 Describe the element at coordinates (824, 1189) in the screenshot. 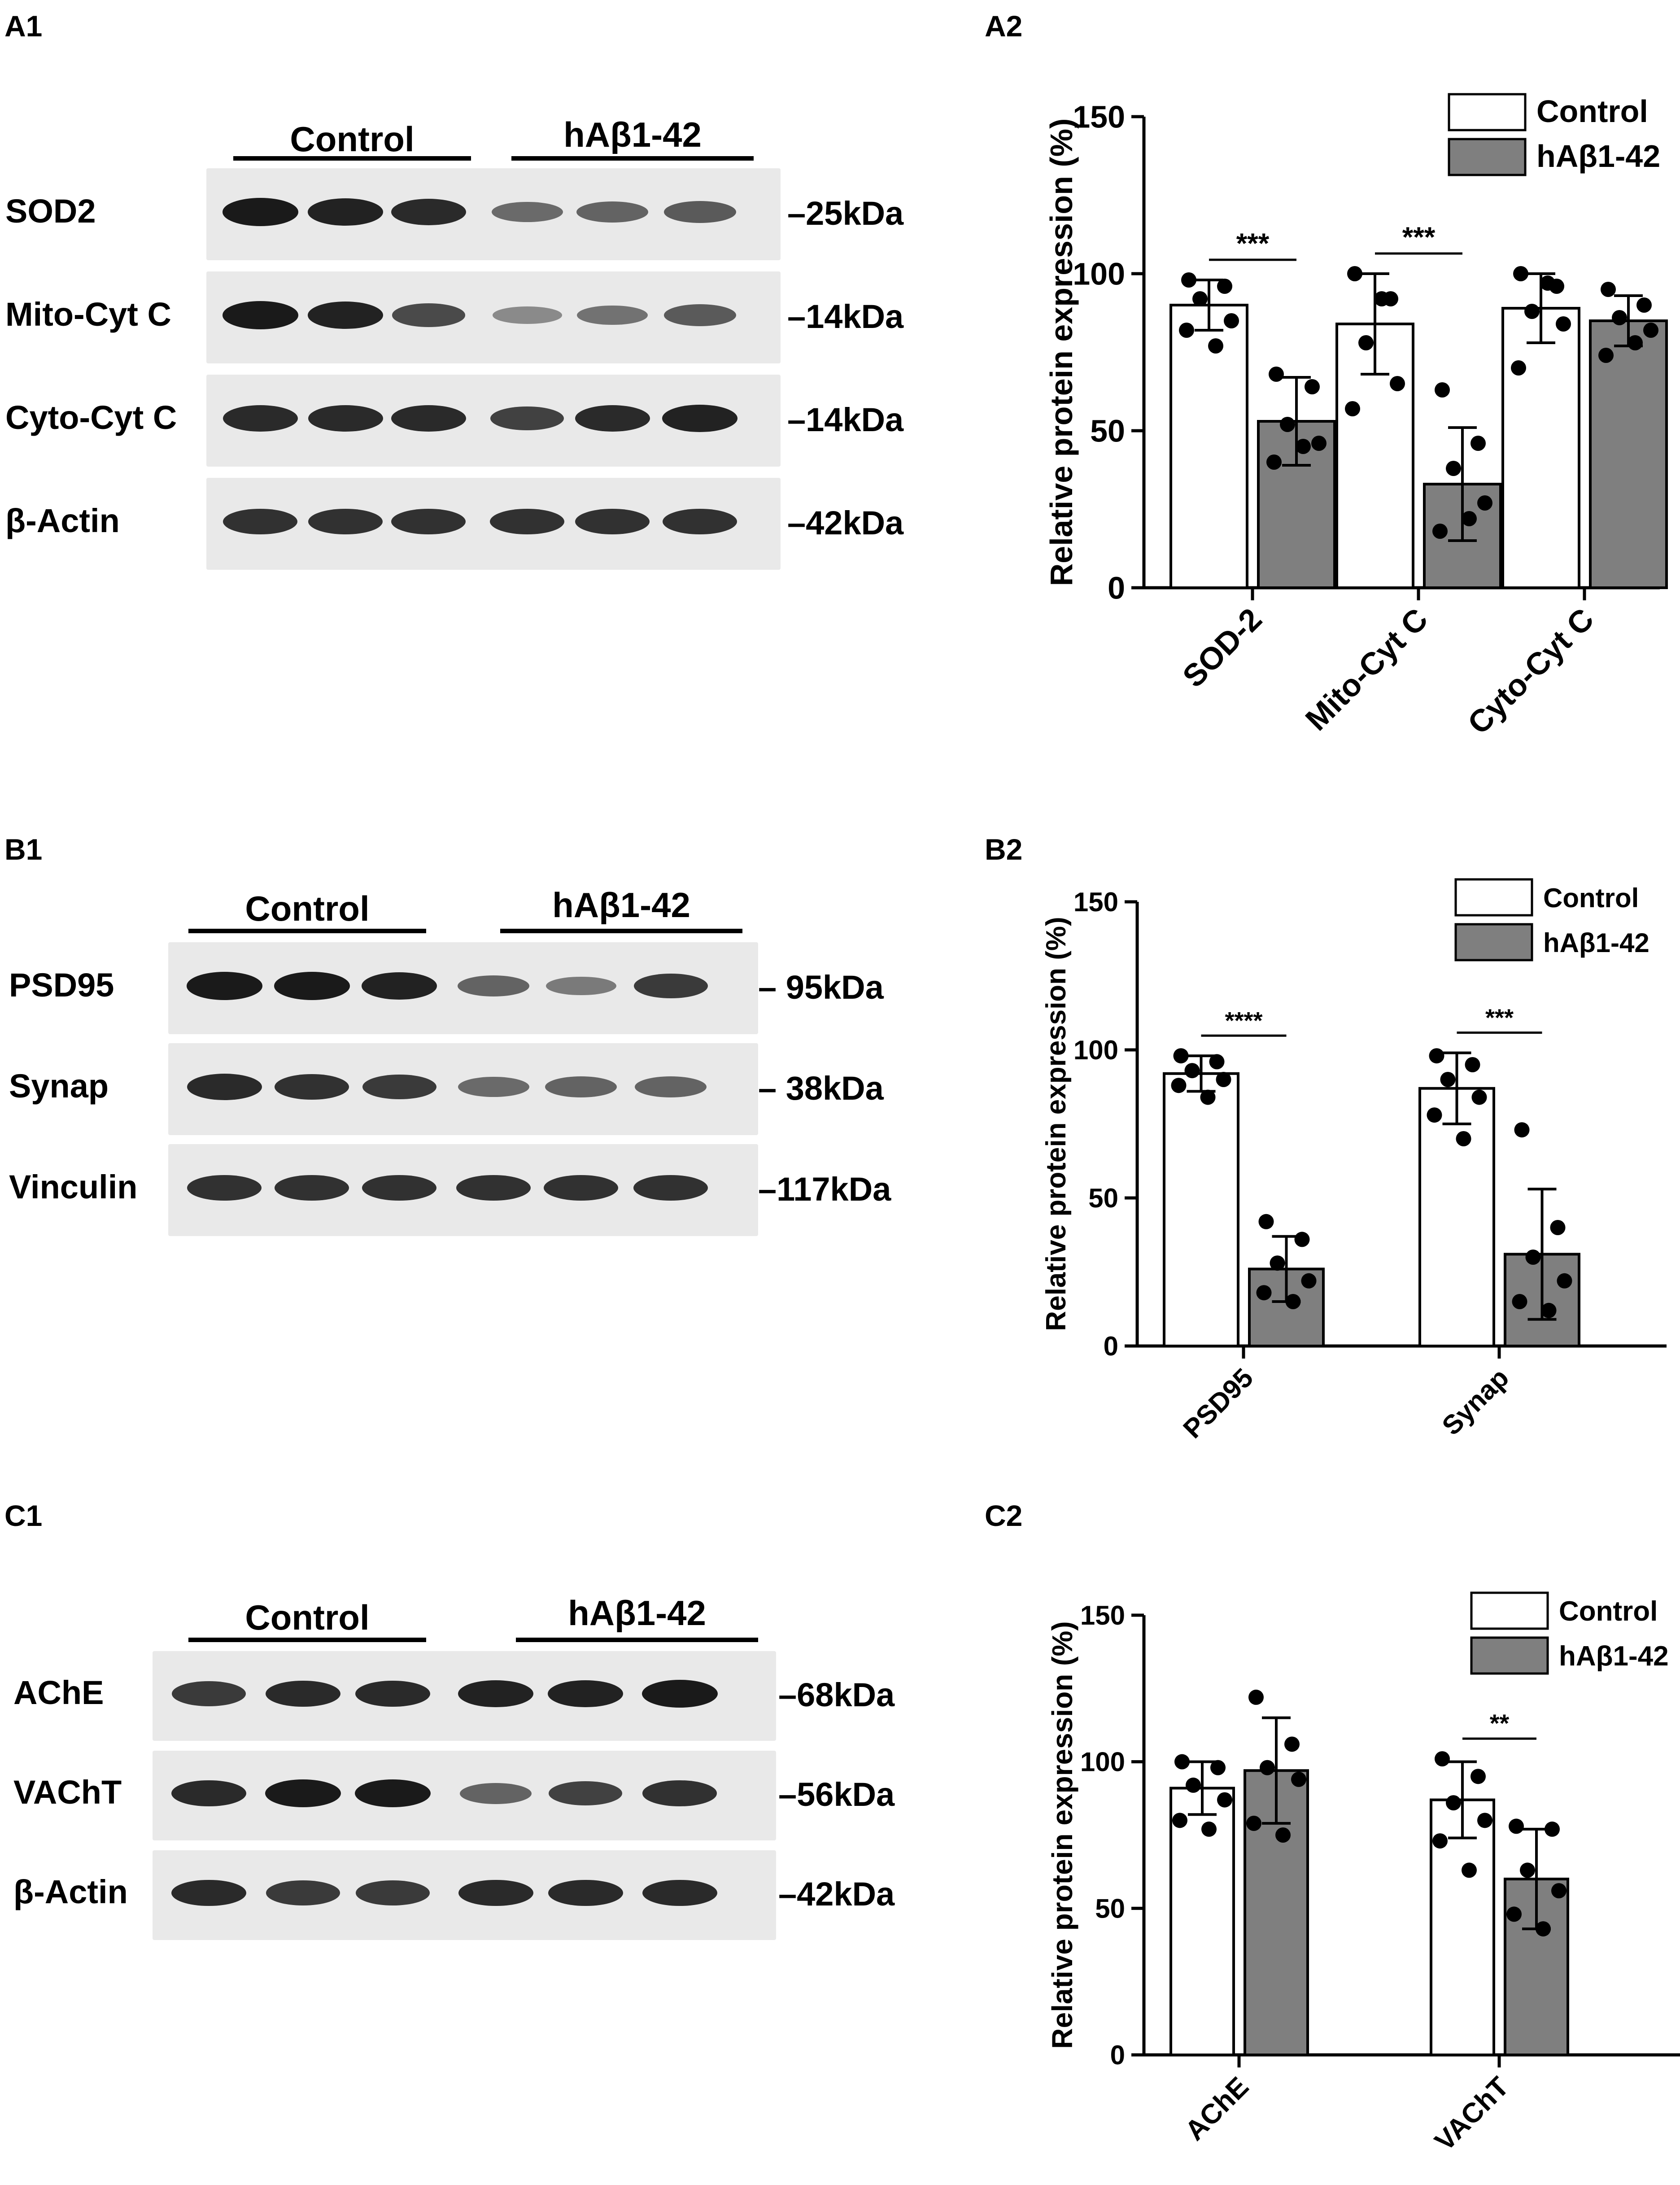

I see `molecular-weight-label: –117kDa` at that location.